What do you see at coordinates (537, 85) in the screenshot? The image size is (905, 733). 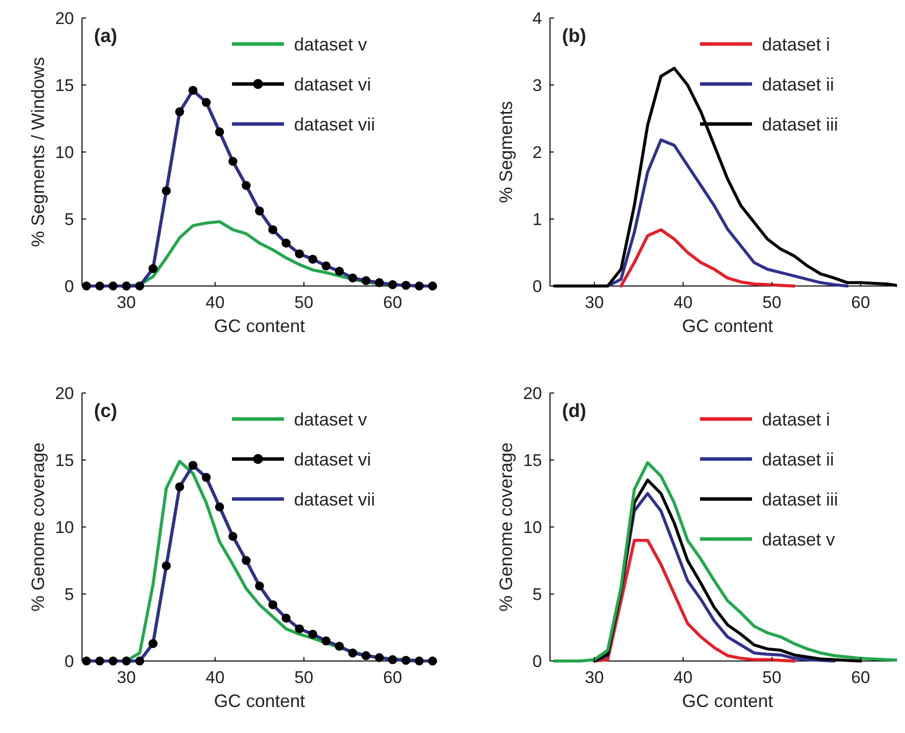 I see `y-tick-label: 3` at bounding box center [537, 85].